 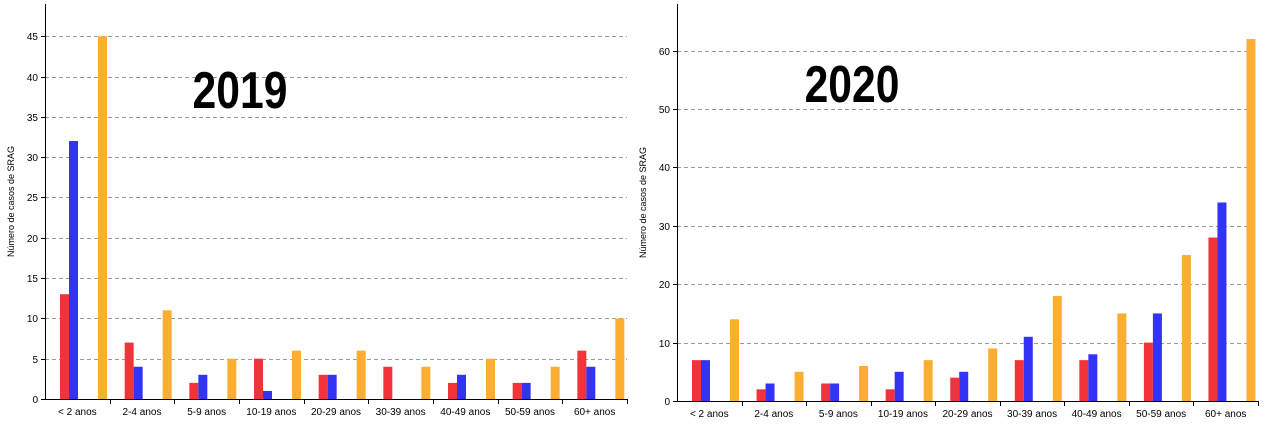 What do you see at coordinates (33, 279) in the screenshot?
I see `y-tick-label: 15` at bounding box center [33, 279].